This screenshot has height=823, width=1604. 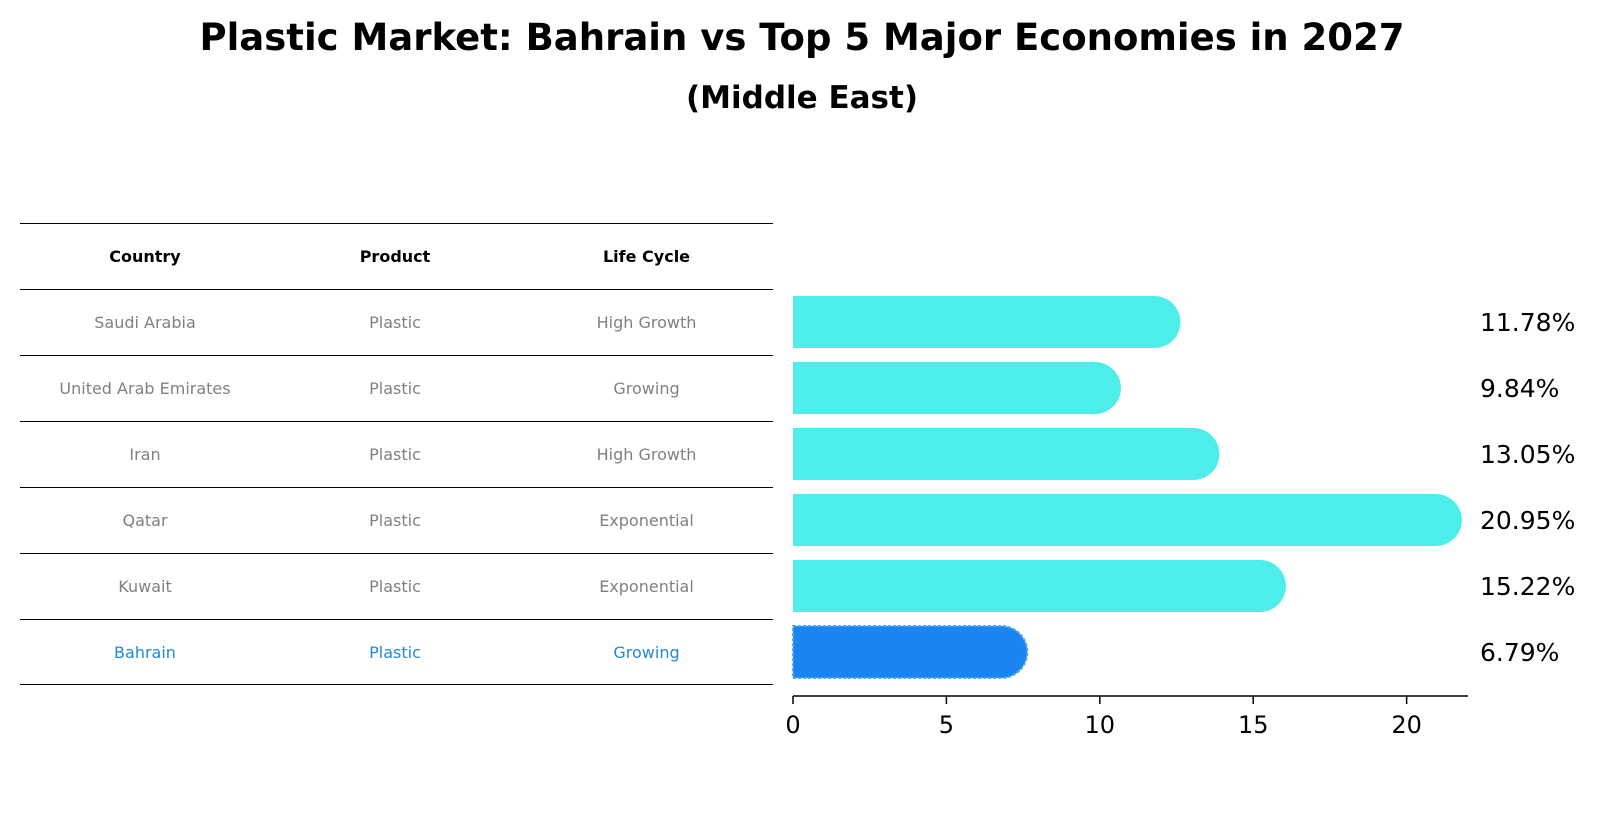 I want to click on bar-value-label: 11.78%, so click(x=1527, y=322).